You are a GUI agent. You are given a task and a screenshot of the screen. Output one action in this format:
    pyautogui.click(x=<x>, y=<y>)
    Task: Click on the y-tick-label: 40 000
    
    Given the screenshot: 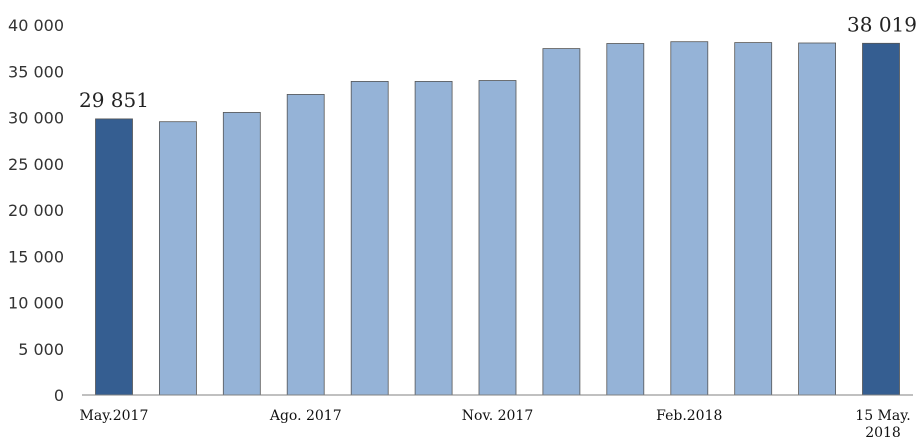 What is the action you would take?
    pyautogui.click(x=36, y=25)
    